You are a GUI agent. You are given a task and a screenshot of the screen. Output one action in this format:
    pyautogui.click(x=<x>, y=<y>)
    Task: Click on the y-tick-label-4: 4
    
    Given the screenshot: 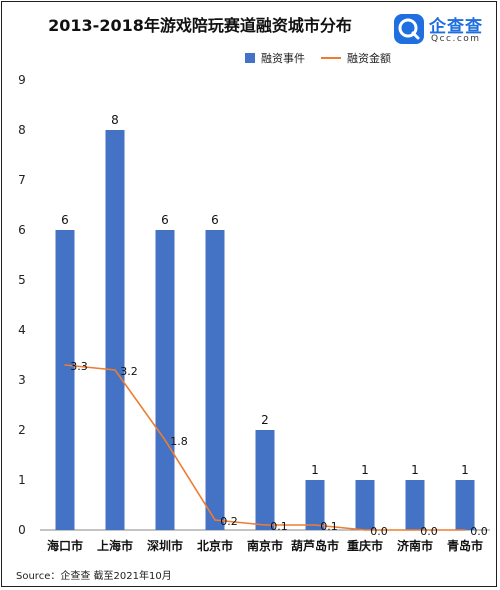 What is the action you would take?
    pyautogui.click(x=22, y=330)
    